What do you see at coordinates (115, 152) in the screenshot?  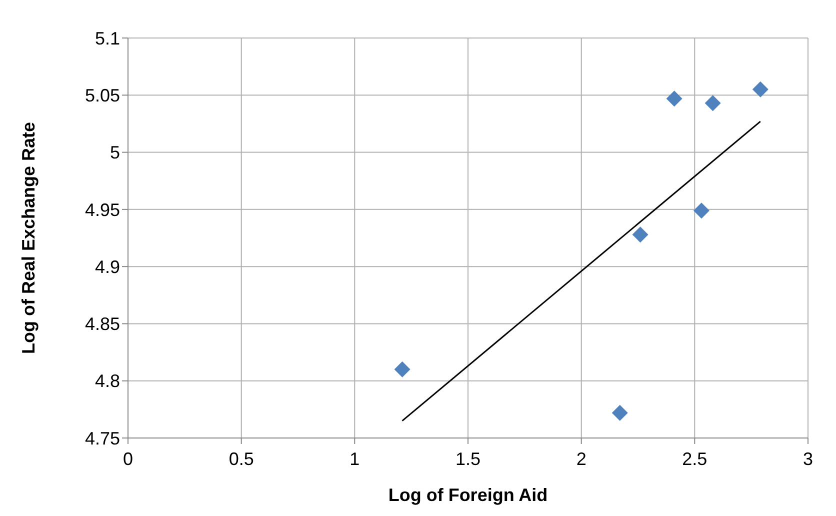 I see `y-tick-label: 5` at bounding box center [115, 152].